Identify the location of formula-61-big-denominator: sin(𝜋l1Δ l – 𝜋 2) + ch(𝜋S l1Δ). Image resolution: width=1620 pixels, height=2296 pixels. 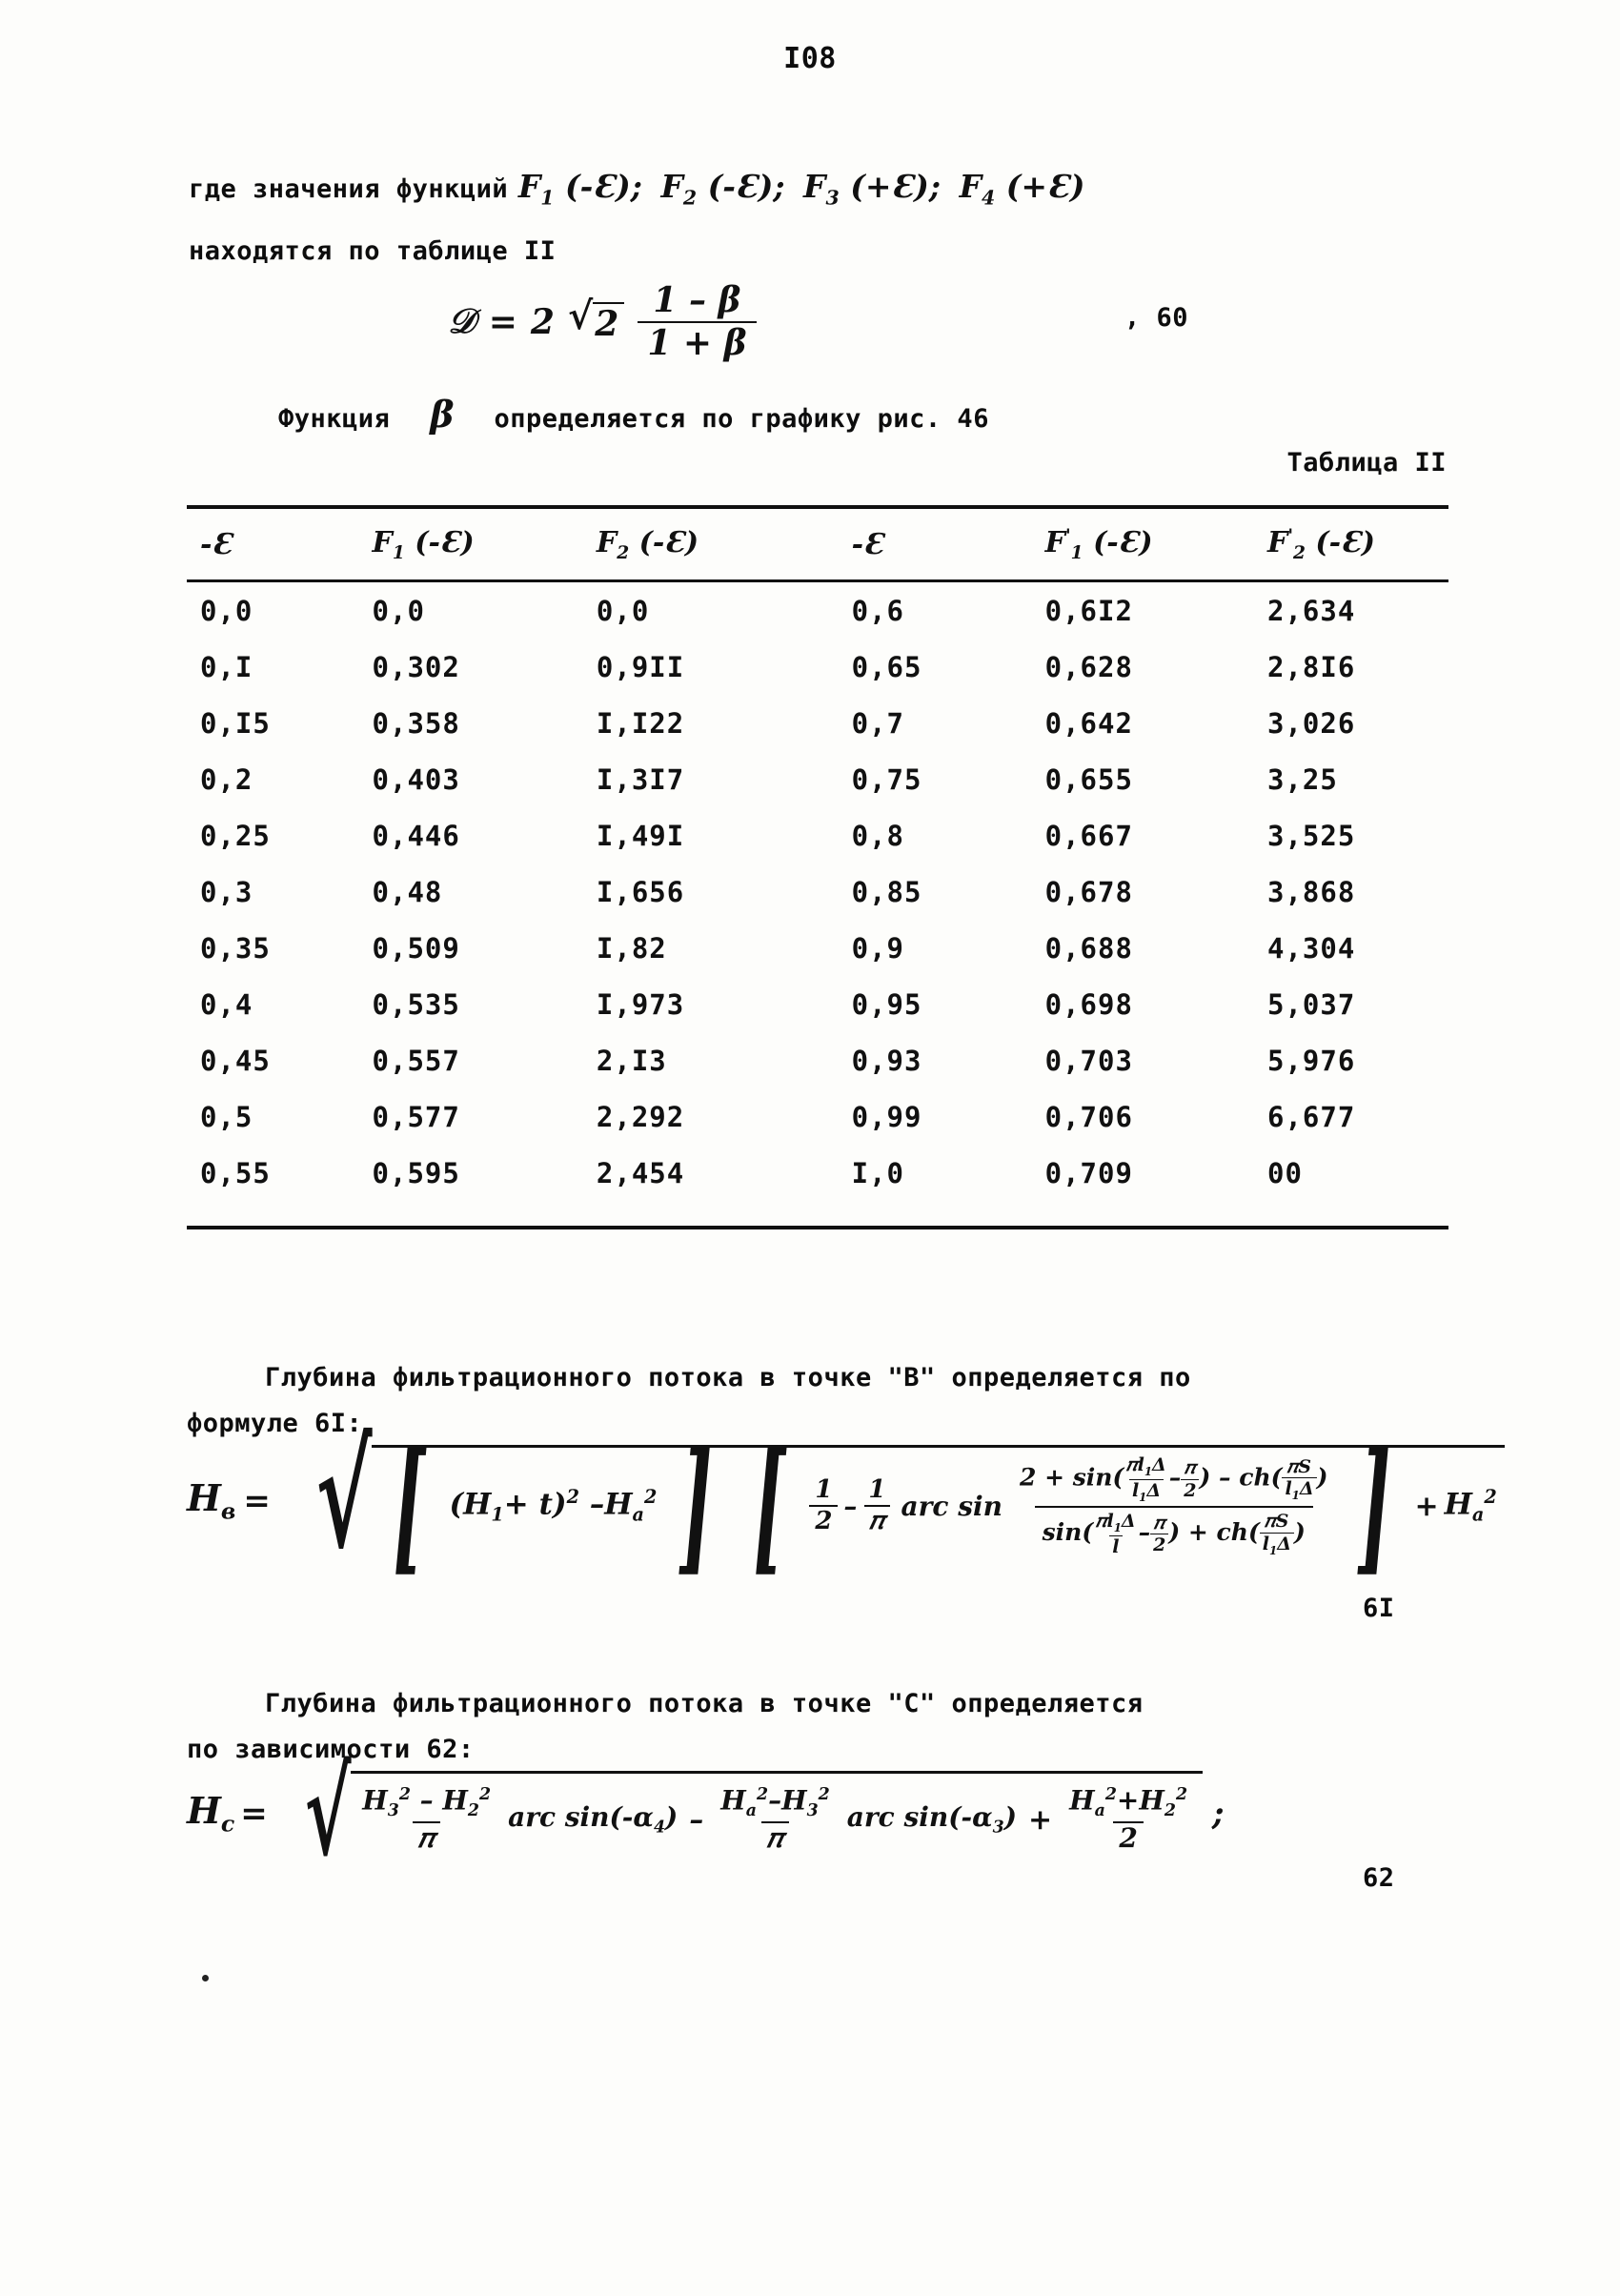
(1173, 1531).